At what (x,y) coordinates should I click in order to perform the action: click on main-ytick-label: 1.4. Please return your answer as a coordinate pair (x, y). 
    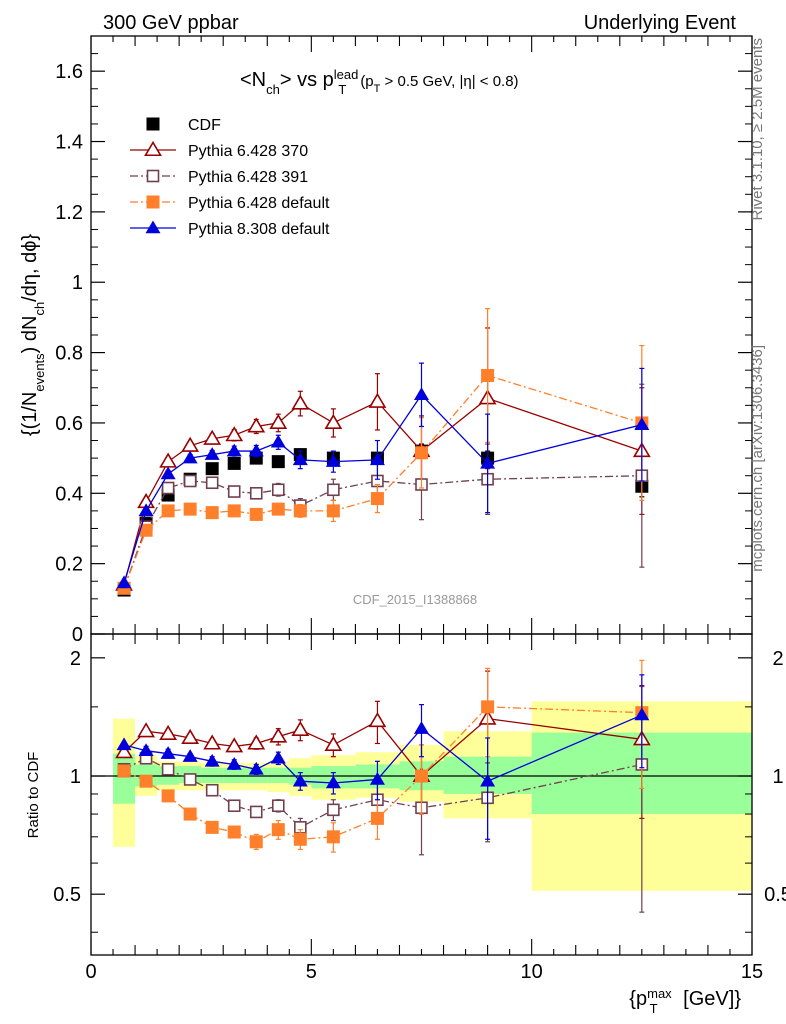
    Looking at the image, I should click on (69, 143).